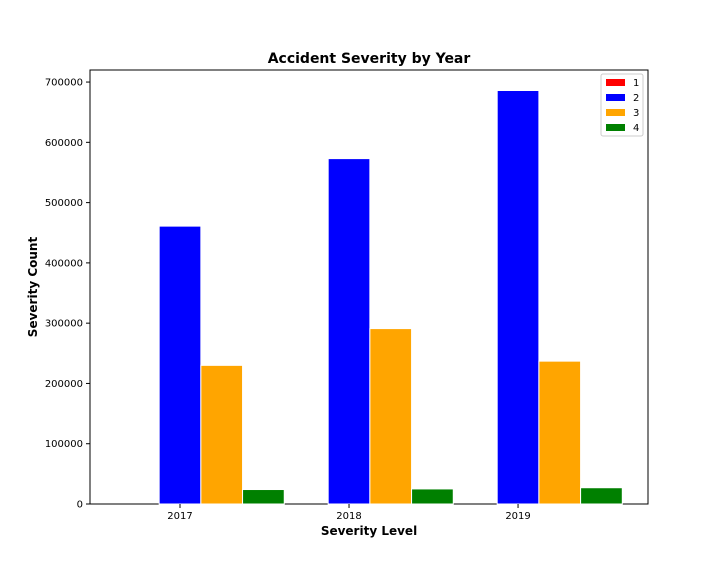 This screenshot has width=720, height=576. What do you see at coordinates (369, 59) in the screenshot?
I see `chart-title: Accident Severity by Year` at bounding box center [369, 59].